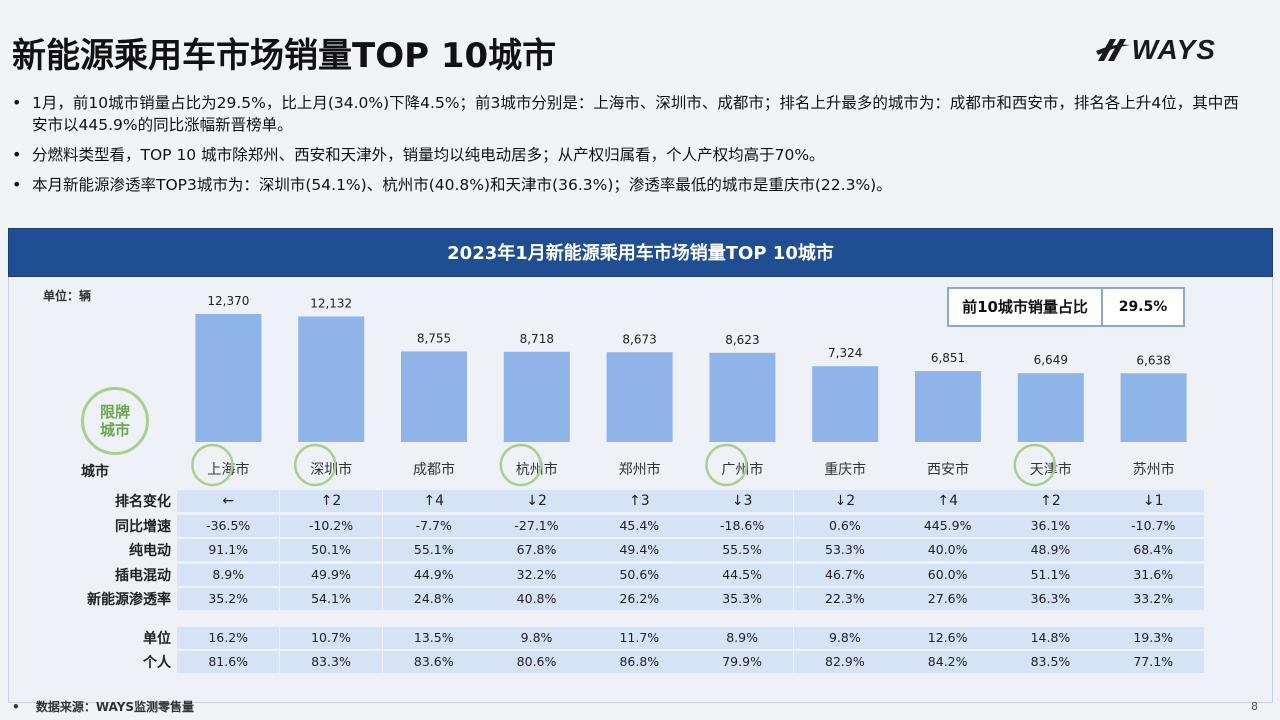  Describe the element at coordinates (640, 469) in the screenshot. I see `city-label: 郑州市` at that location.